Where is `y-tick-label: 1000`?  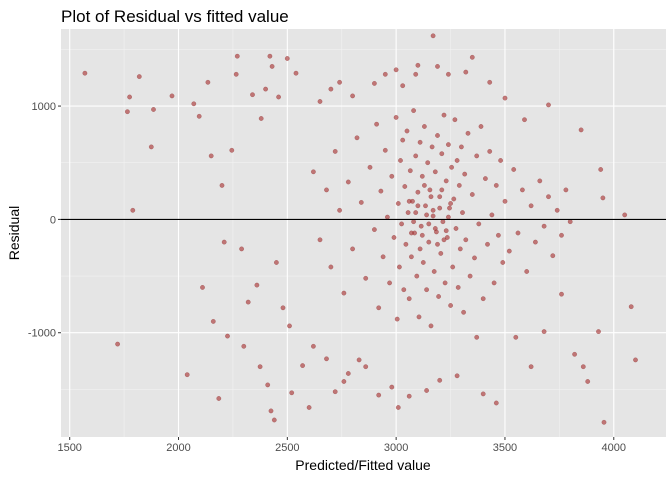
y-tick-label: 1000 is located at coordinates (44, 107).